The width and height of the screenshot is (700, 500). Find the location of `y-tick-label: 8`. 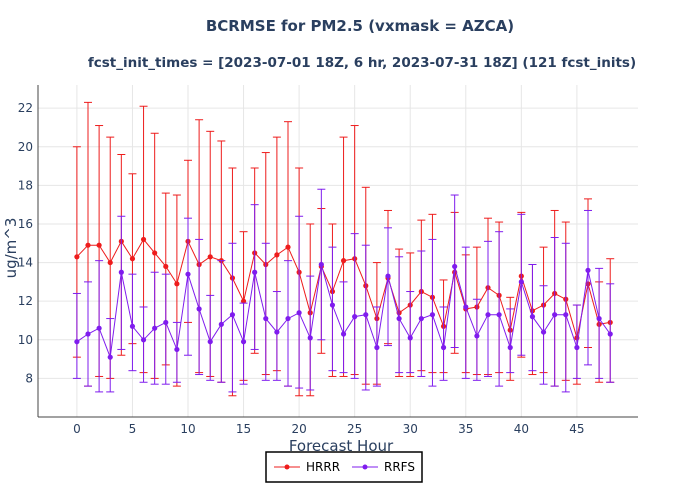

y-tick-label: 8 is located at coordinates (29, 378).